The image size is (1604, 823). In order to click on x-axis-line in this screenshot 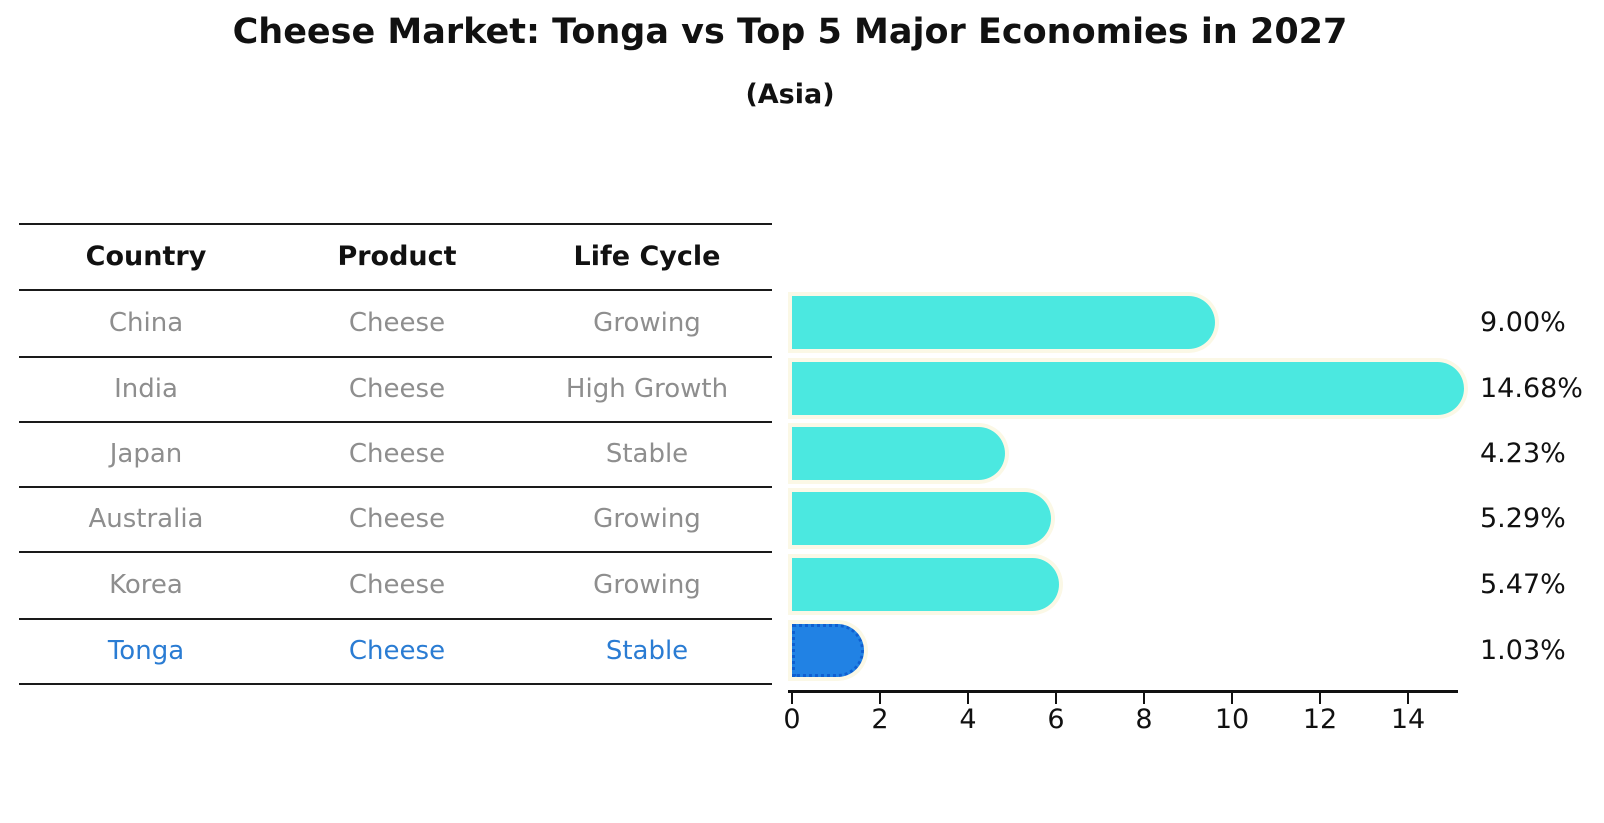, I will do `click(1123, 691)`.